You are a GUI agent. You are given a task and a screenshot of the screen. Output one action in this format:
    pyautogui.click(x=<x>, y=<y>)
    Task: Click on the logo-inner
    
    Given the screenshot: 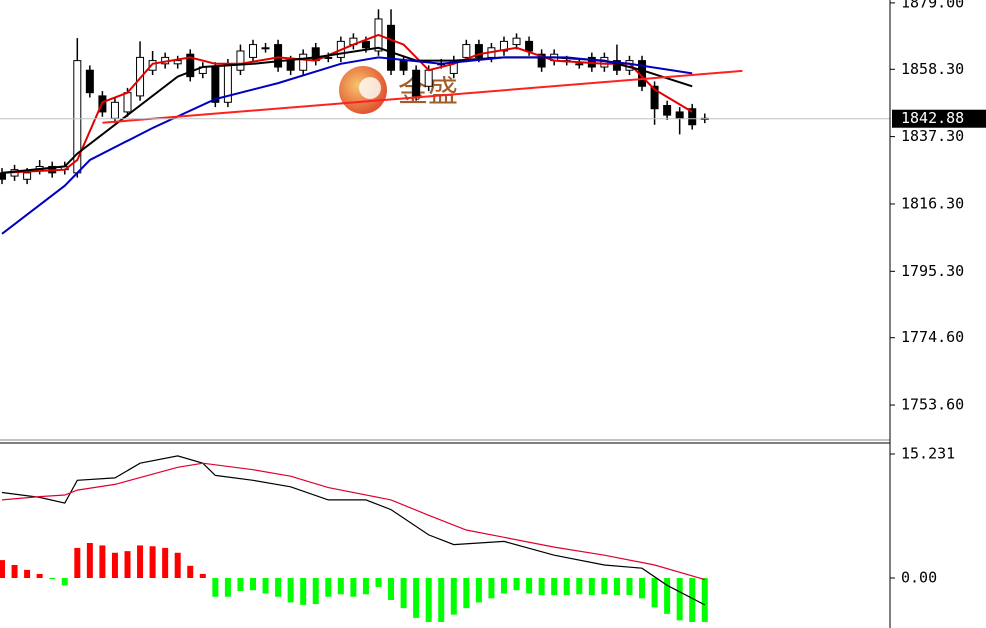 What is the action you would take?
    pyautogui.click(x=370, y=88)
    